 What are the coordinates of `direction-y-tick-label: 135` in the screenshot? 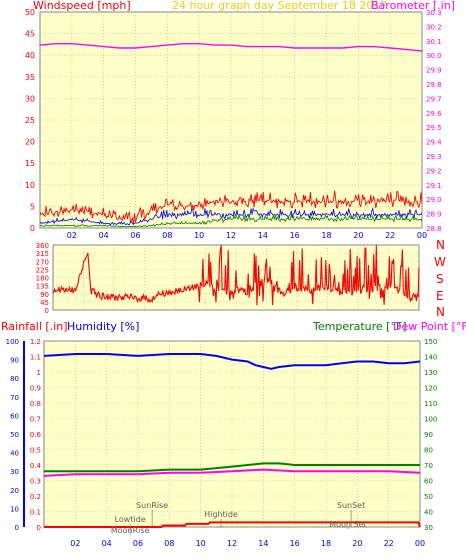 It's located at (42, 287).